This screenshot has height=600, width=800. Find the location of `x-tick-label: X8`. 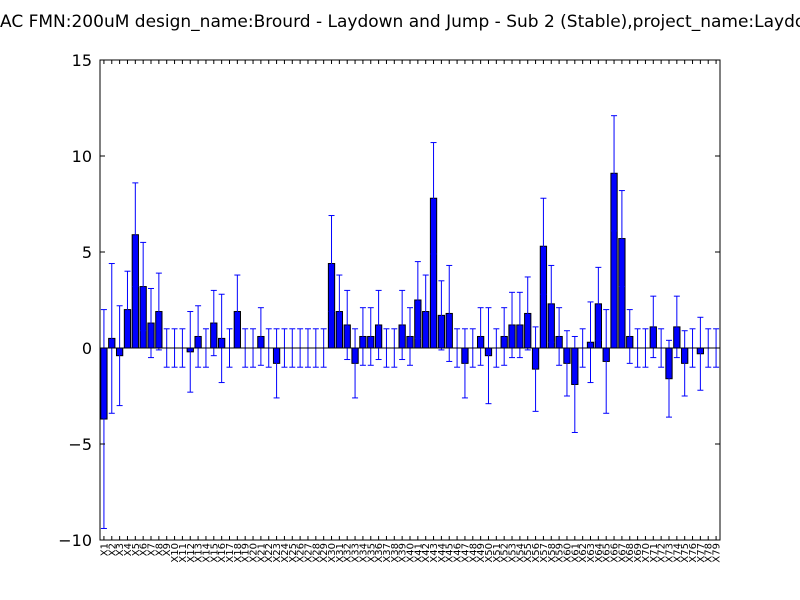

x-tick-label: X8 is located at coordinates (159, 549).